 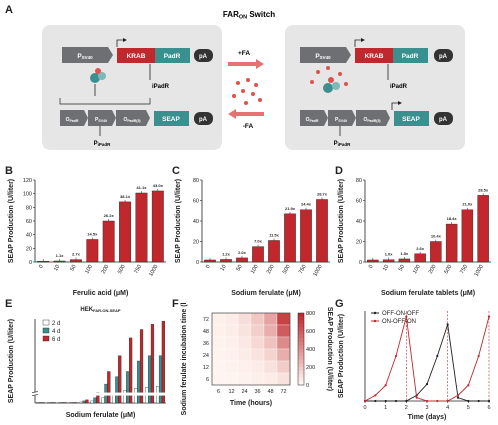 I want to click on bar-data-label: 1.1x, so click(x=60, y=255).